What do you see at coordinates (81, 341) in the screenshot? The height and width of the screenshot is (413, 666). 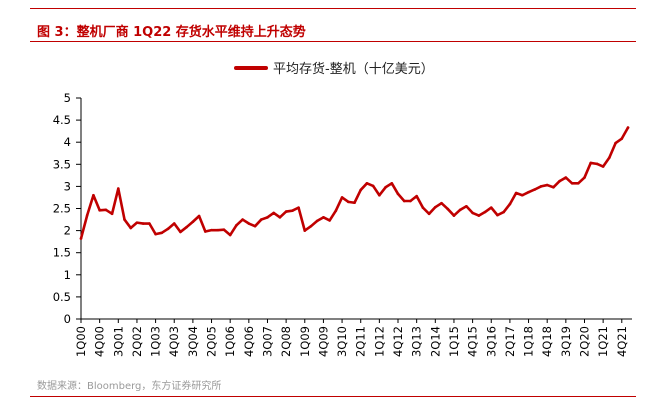 I see `x-tick-label: 1Q00` at bounding box center [81, 341].